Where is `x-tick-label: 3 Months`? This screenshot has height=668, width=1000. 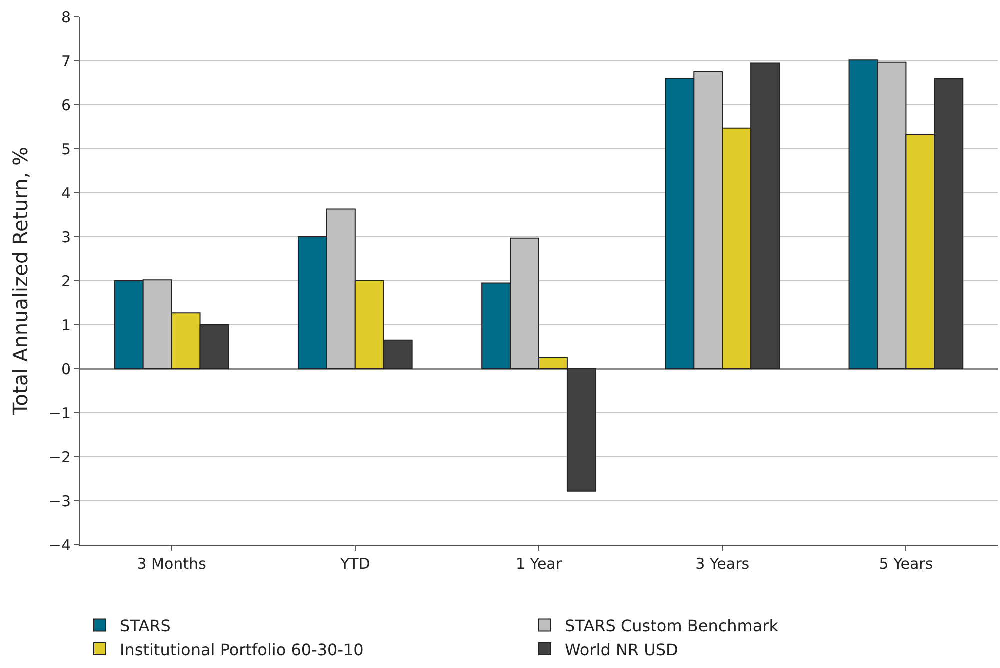 x-tick-label: 3 Months is located at coordinates (172, 564).